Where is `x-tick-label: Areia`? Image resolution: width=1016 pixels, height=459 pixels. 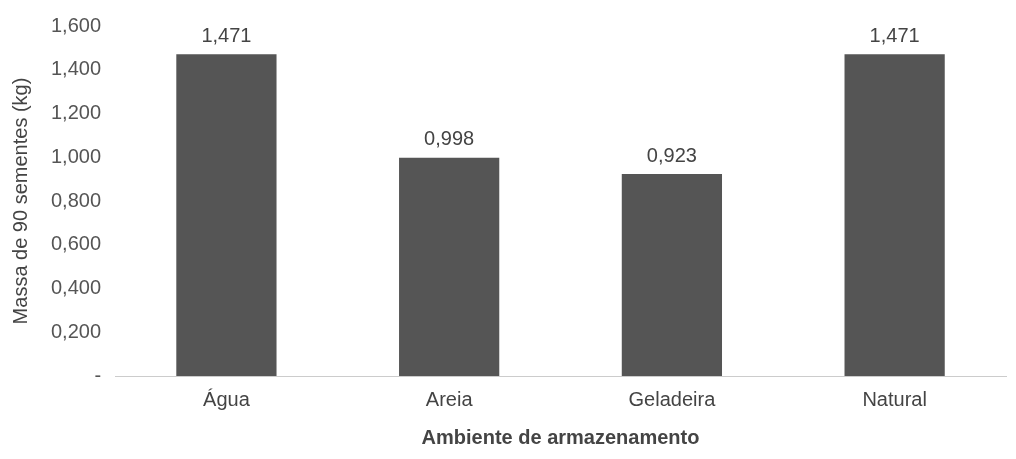
x-tick-label: Areia is located at coordinates (449, 398).